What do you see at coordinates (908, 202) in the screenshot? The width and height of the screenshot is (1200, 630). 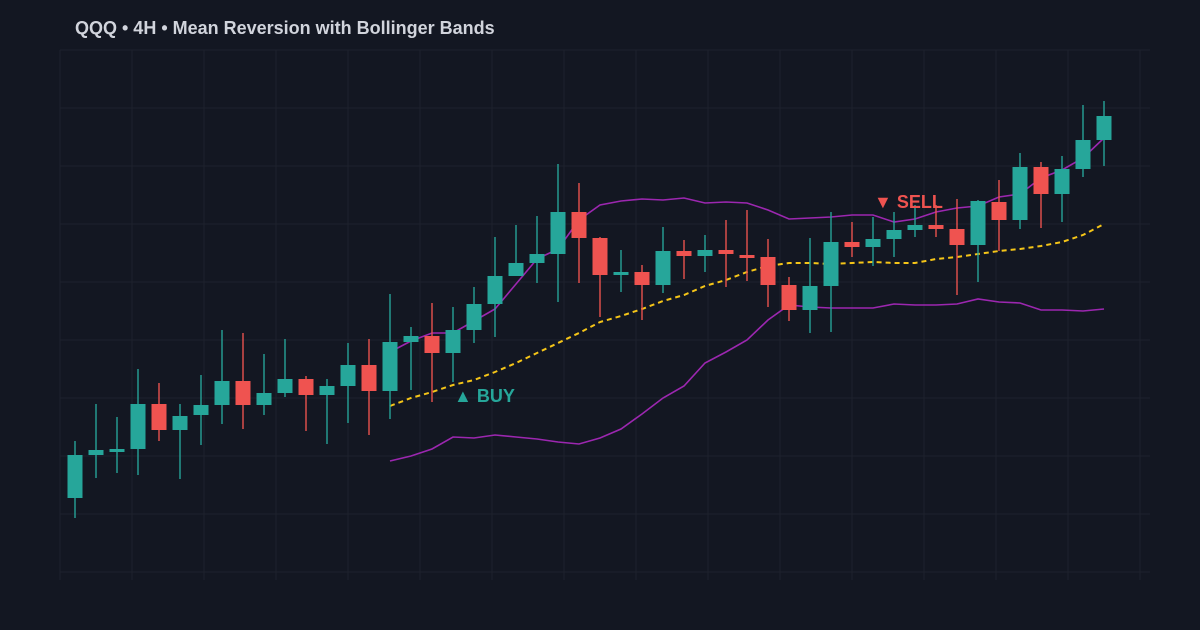 I see `sell-signal-label: ▼ SELL` at bounding box center [908, 202].